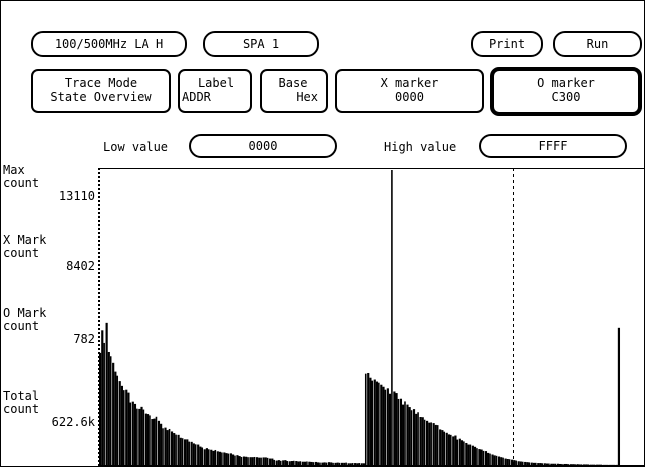  Describe the element at coordinates (420, 147) in the screenshot. I see `high-value-label: High value` at that location.